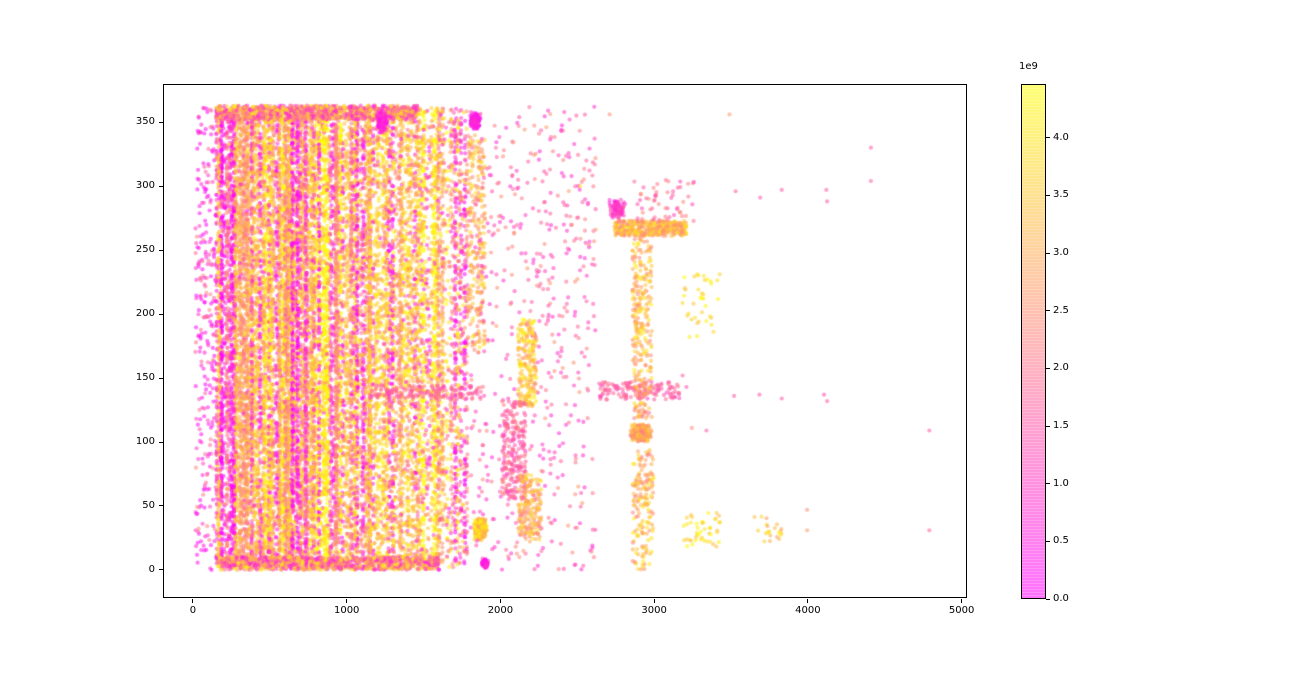 The height and width of the screenshot is (674, 1301). I want to click on colorbar-tick-label: 2.0, so click(1061, 368).